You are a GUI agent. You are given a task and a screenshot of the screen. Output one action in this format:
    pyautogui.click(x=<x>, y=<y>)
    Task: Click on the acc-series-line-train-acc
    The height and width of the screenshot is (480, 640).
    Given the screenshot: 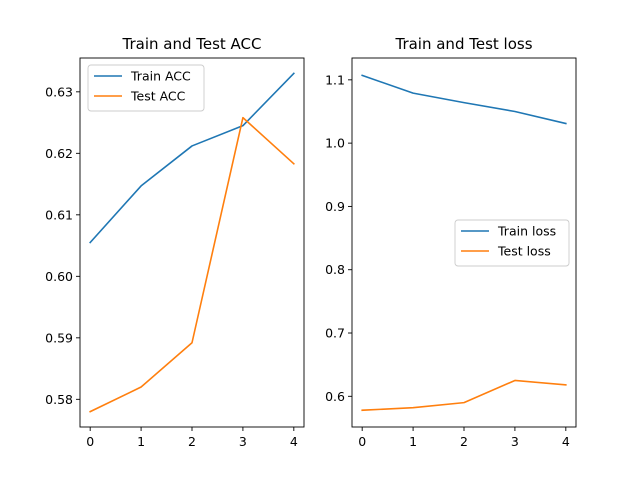 What is the action you would take?
    pyautogui.click(x=192, y=158)
    